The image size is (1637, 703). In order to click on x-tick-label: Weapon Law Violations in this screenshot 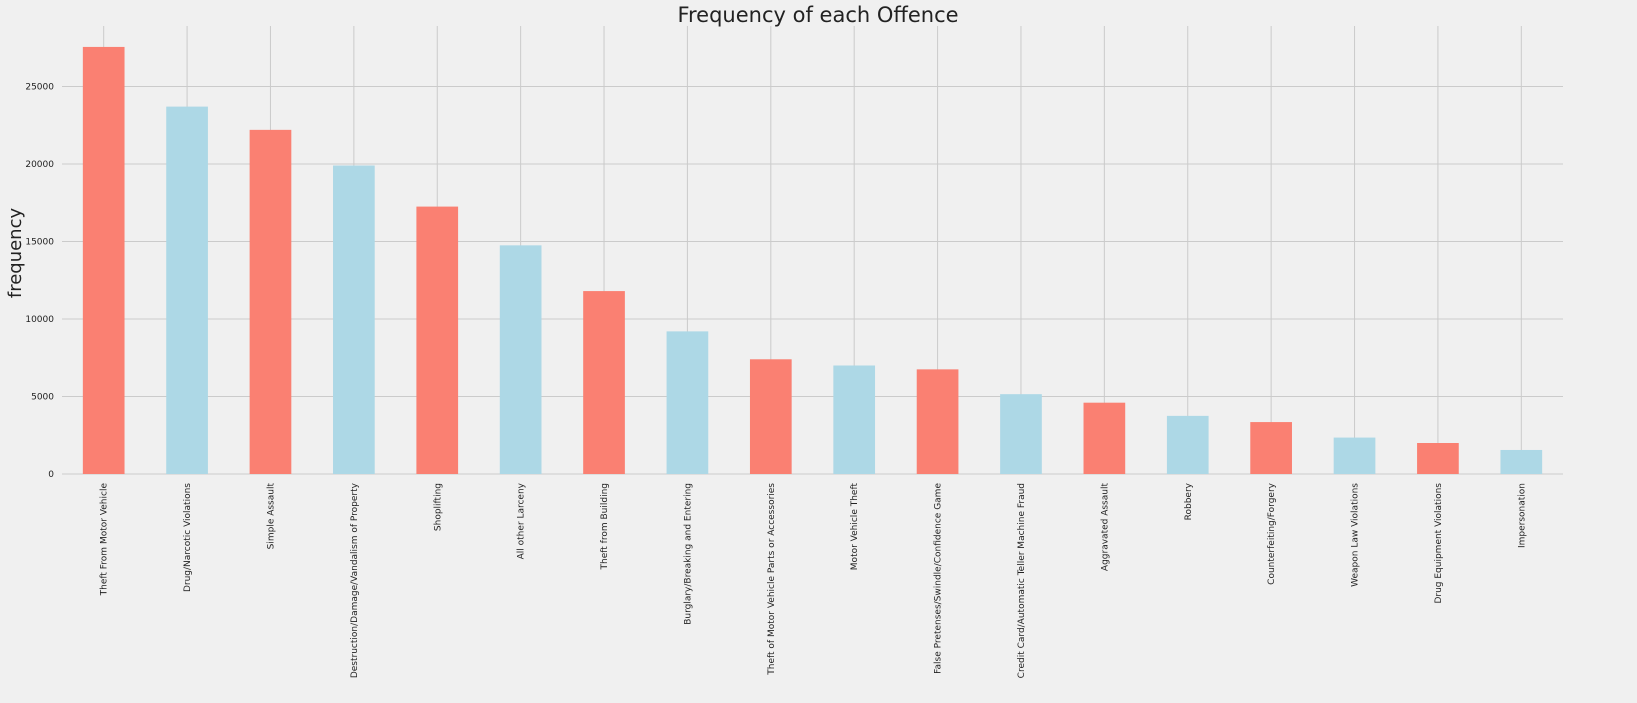, I will do `click(1356, 535)`.